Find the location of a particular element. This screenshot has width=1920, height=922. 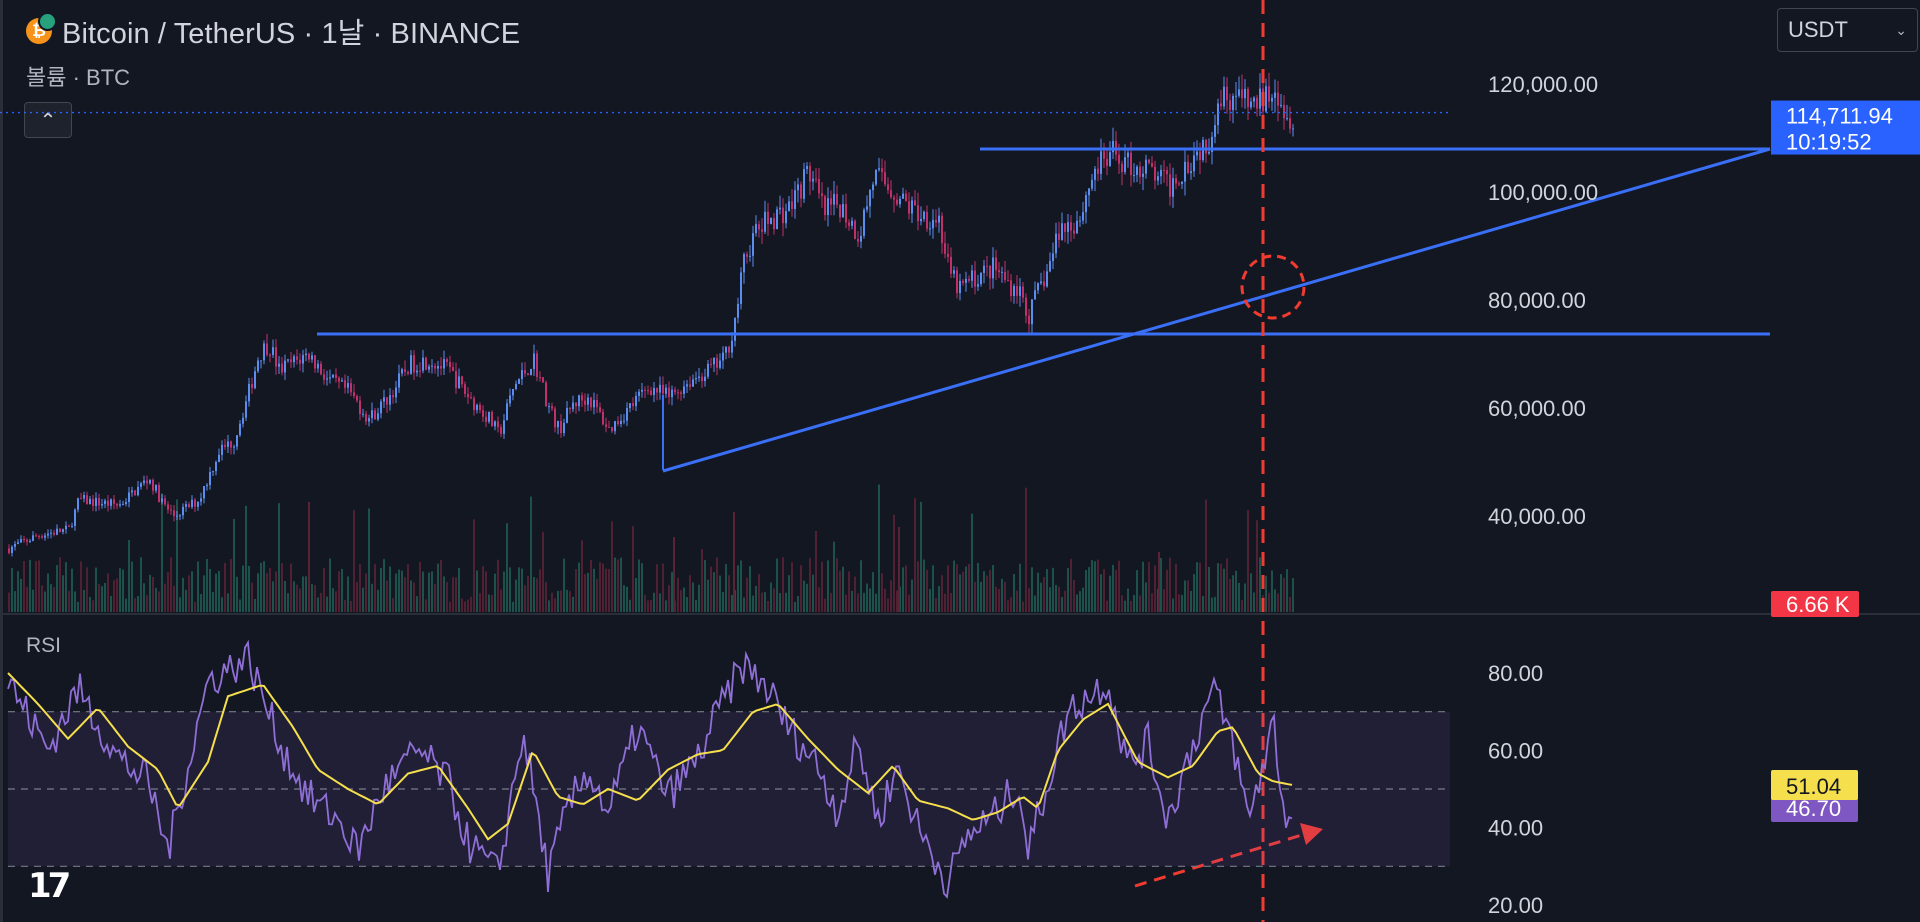

volume-indicator-label: 볼륨 · BTC is located at coordinates (78, 77).